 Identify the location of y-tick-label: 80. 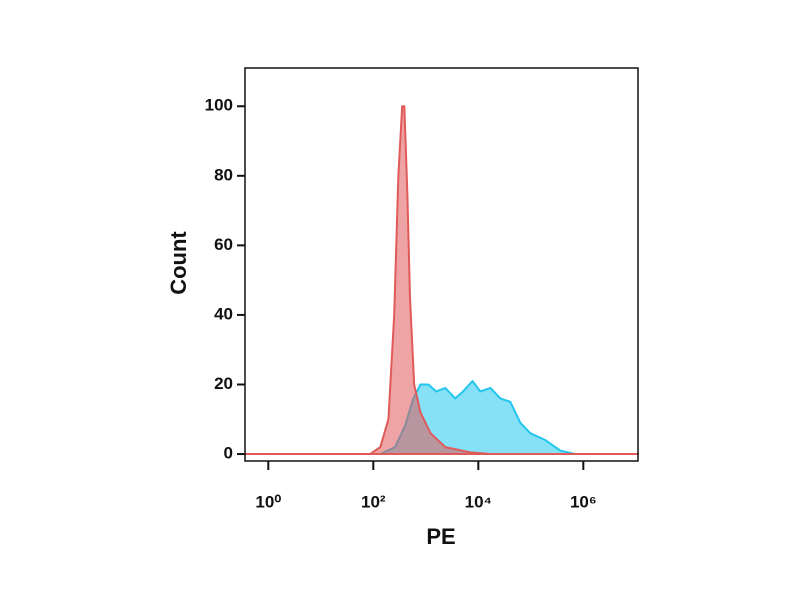
(223, 174).